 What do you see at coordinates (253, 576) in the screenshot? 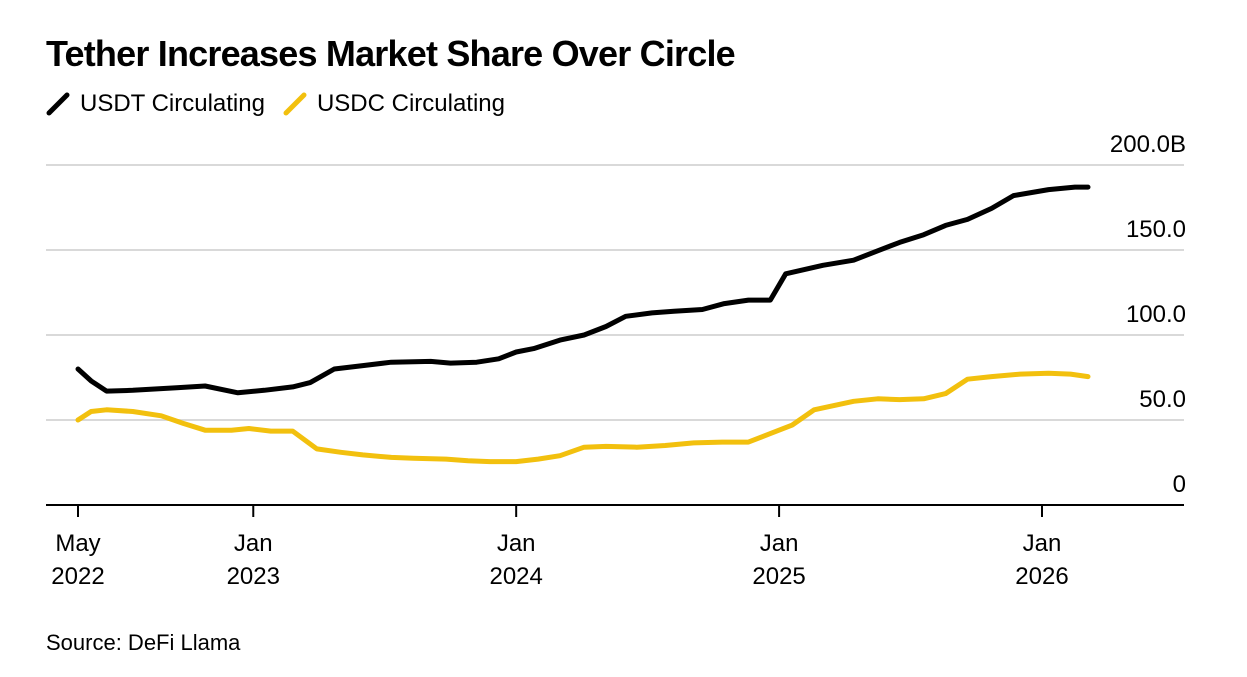
I see `x-tick-label-year: 2023` at bounding box center [253, 576].